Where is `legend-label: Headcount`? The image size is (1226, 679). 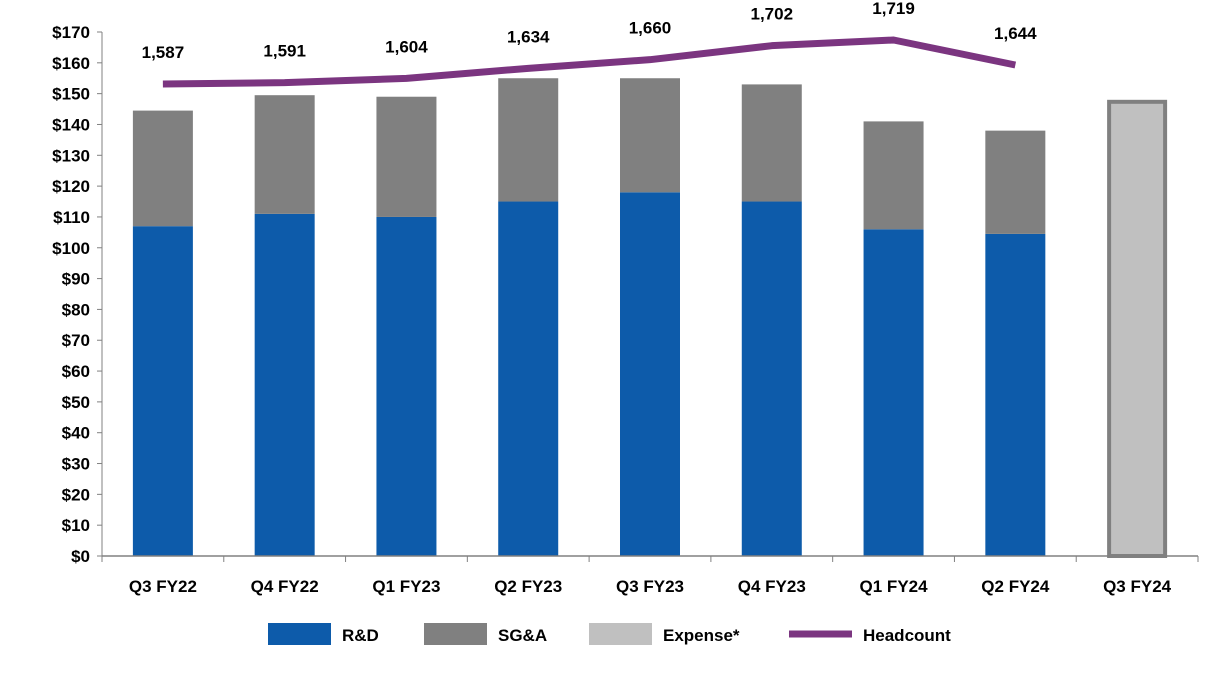
legend-label: Headcount is located at coordinates (907, 635).